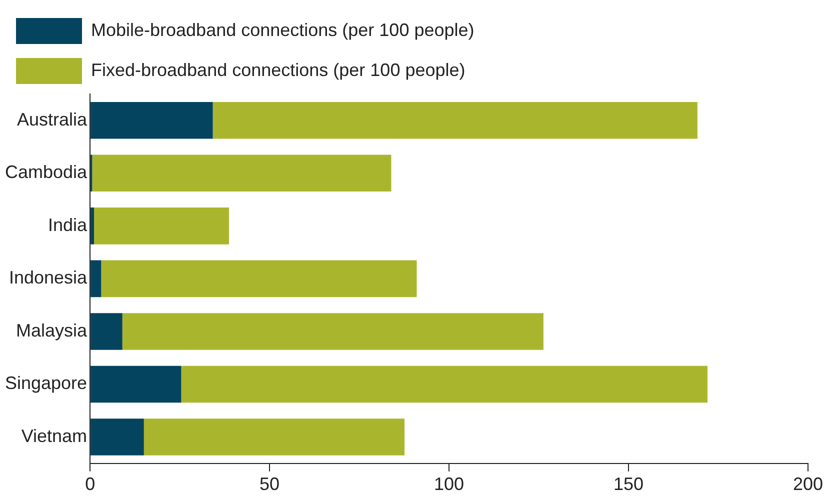 This screenshot has width=830, height=501. Describe the element at coordinates (270, 484) in the screenshot. I see `x-tick-label: 50` at that location.